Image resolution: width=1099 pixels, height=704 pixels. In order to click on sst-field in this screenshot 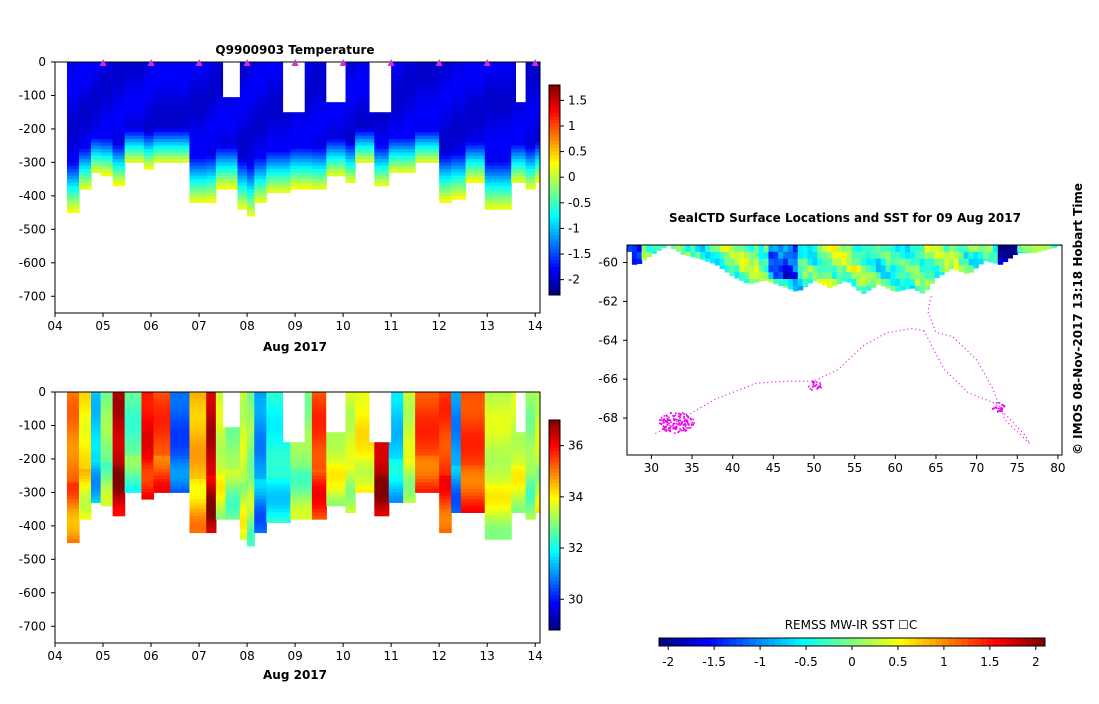, I will do `click(844, 269)`.